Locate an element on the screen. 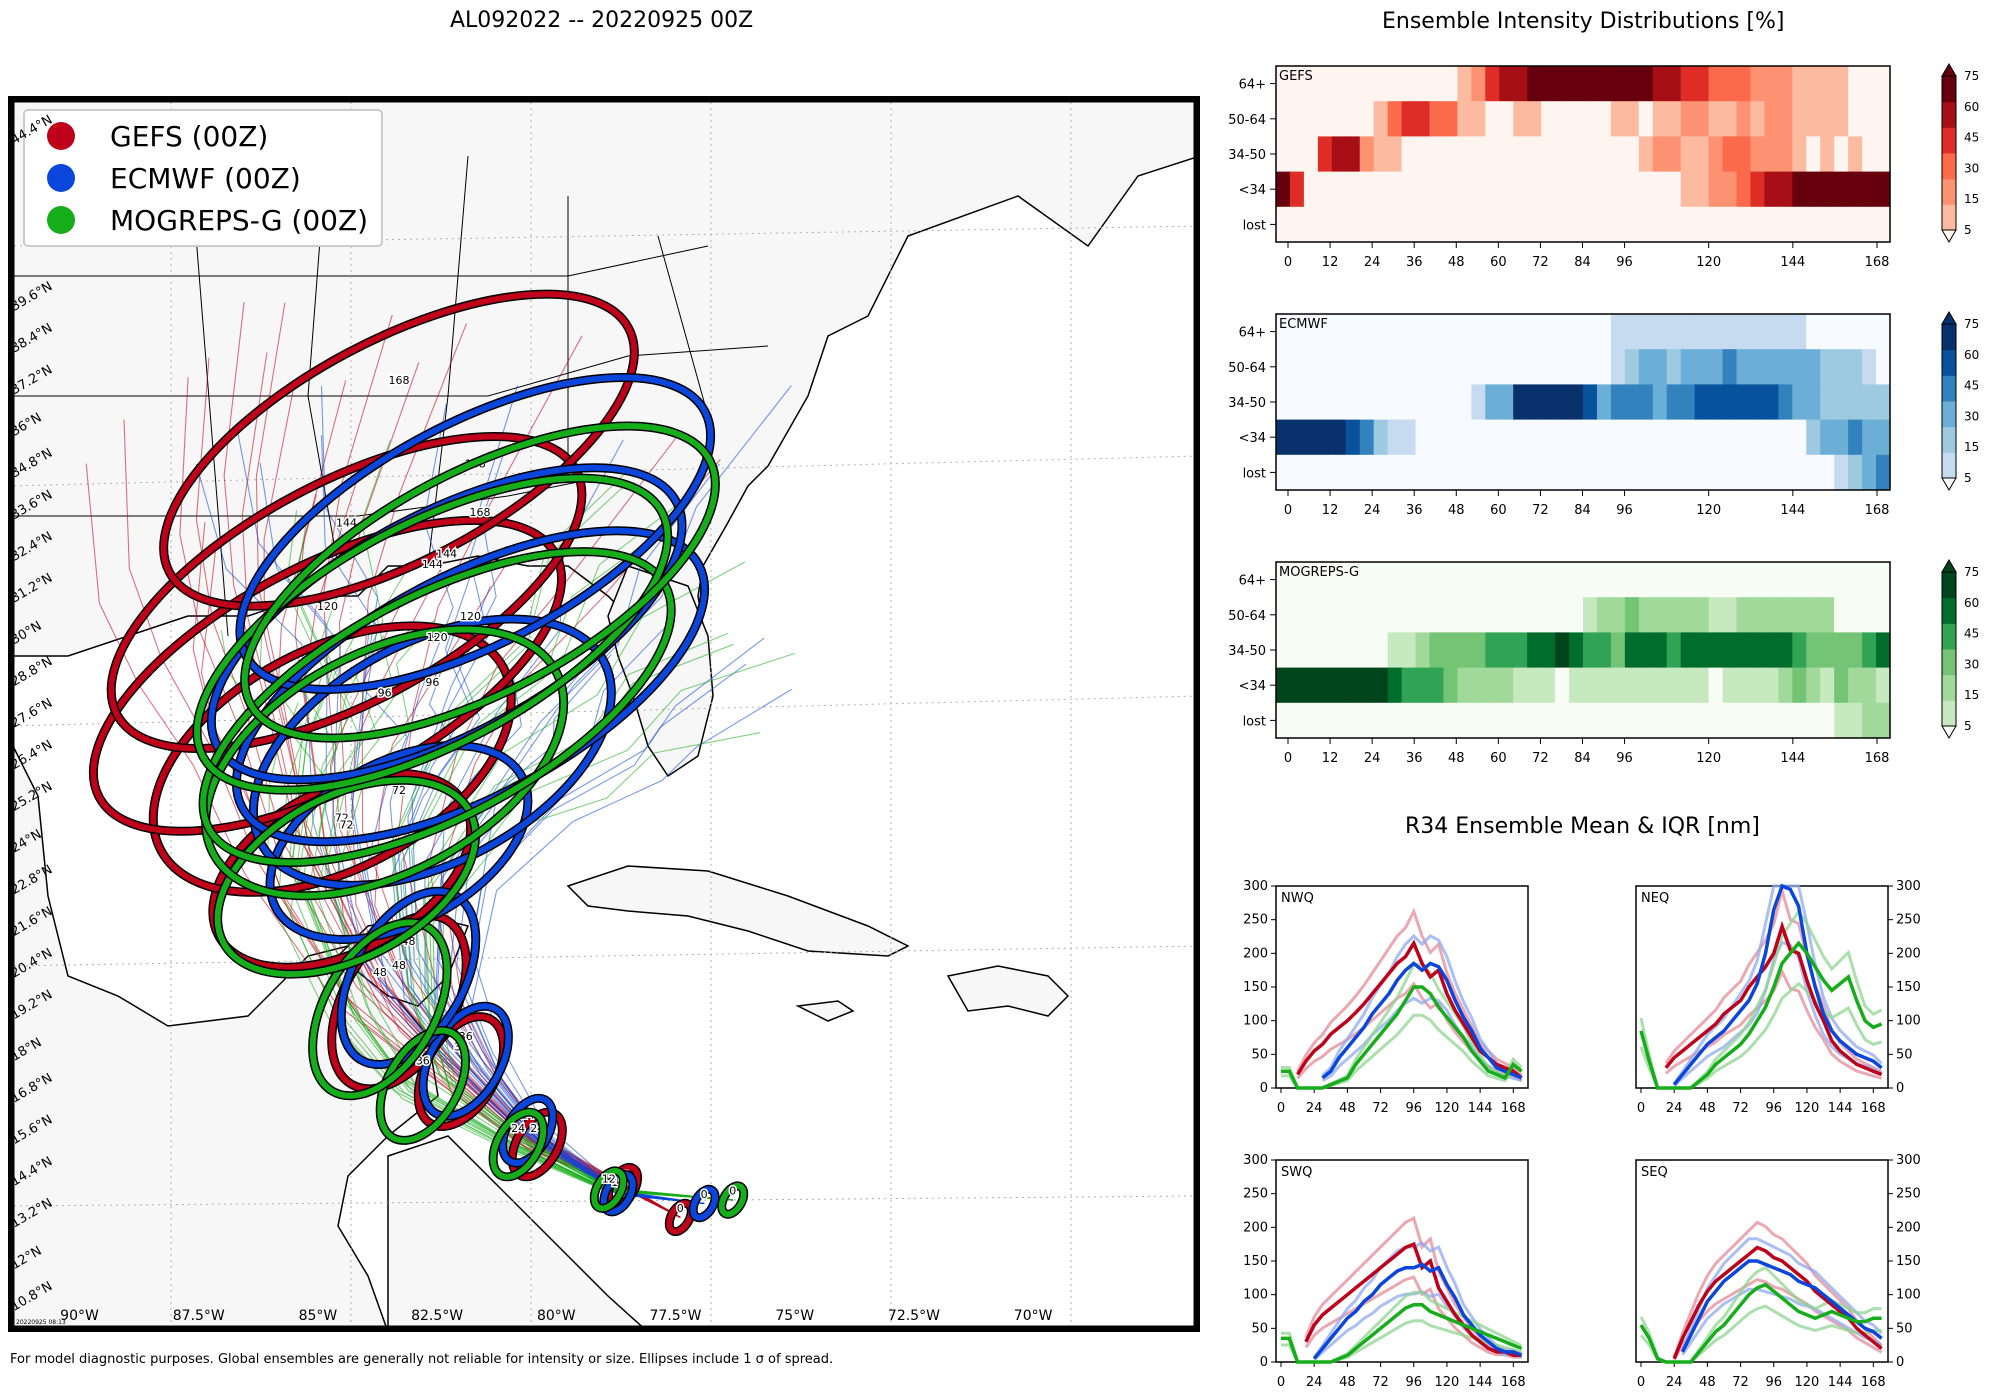 This screenshot has height=1400, width=2000. heatmap-x-tick-label: 24 is located at coordinates (1372, 510).